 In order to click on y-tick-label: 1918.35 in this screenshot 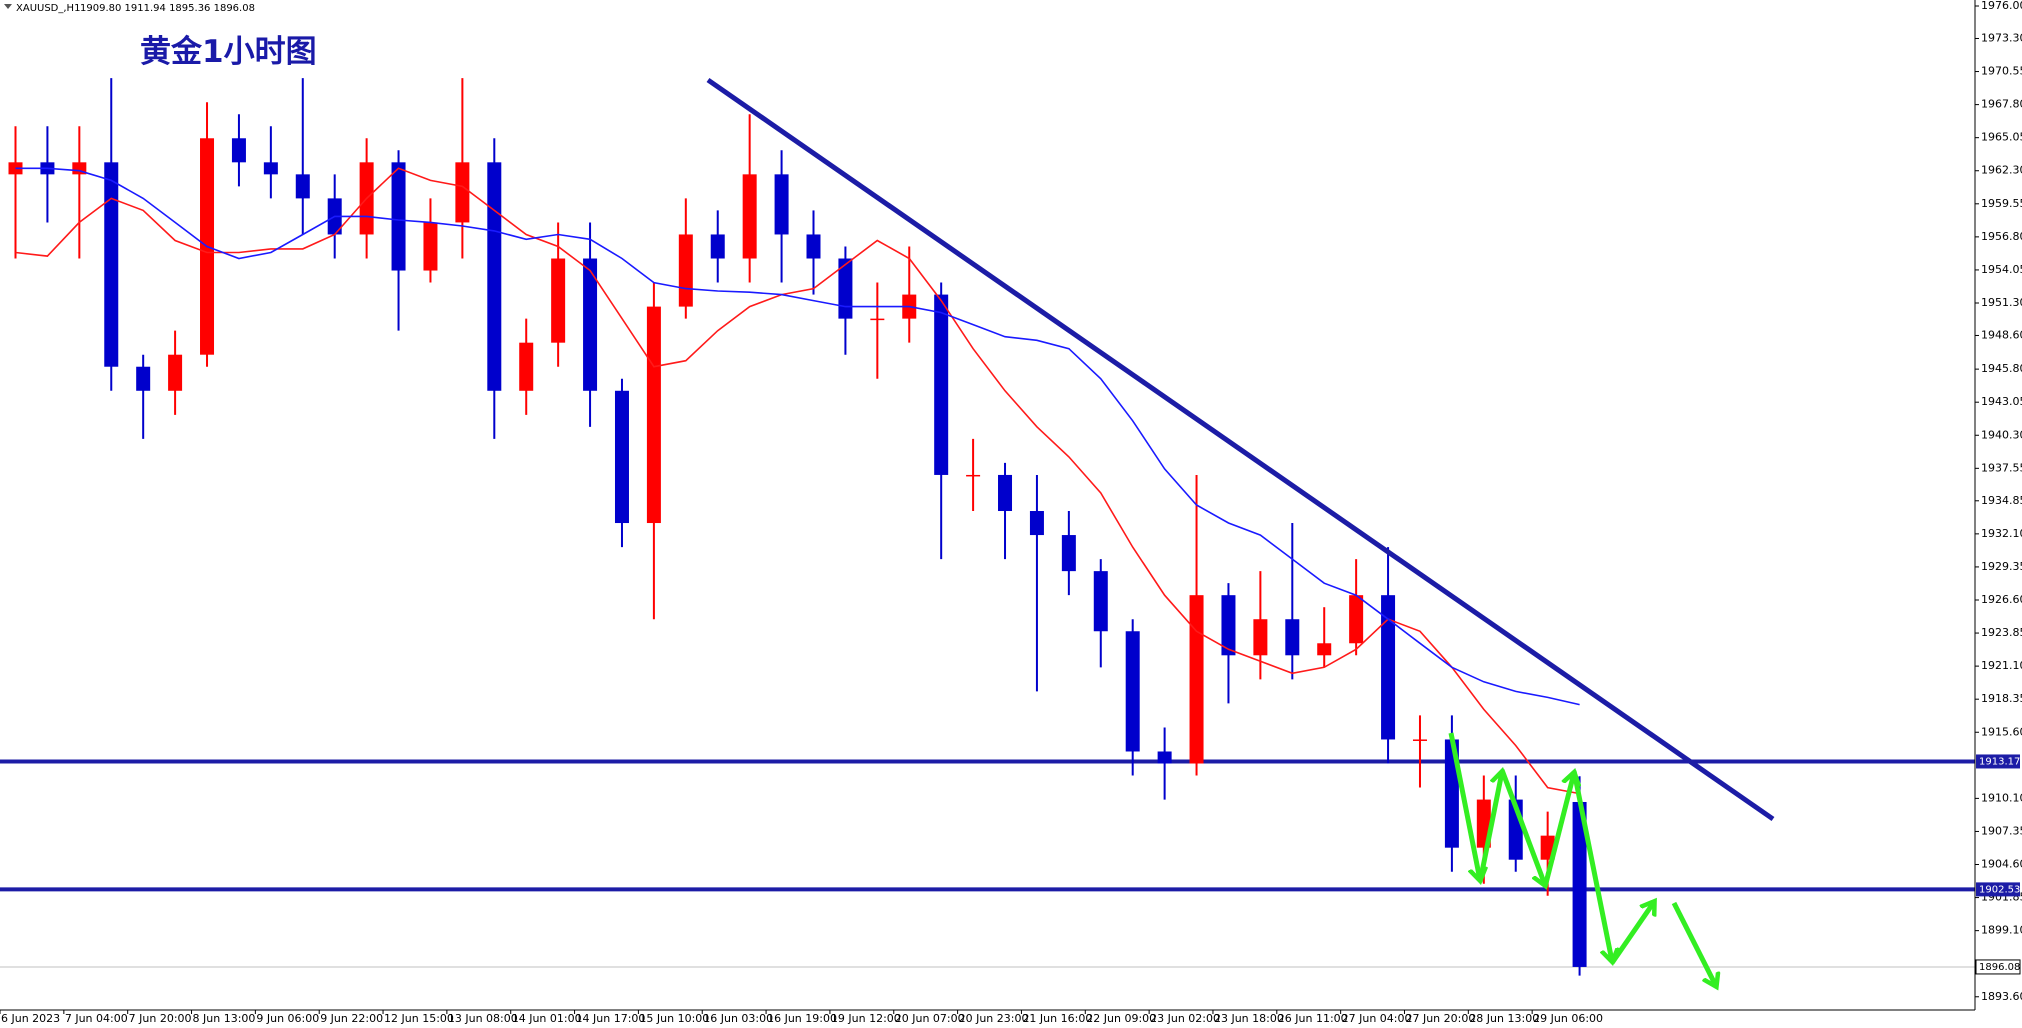, I will do `click(2001, 698)`.